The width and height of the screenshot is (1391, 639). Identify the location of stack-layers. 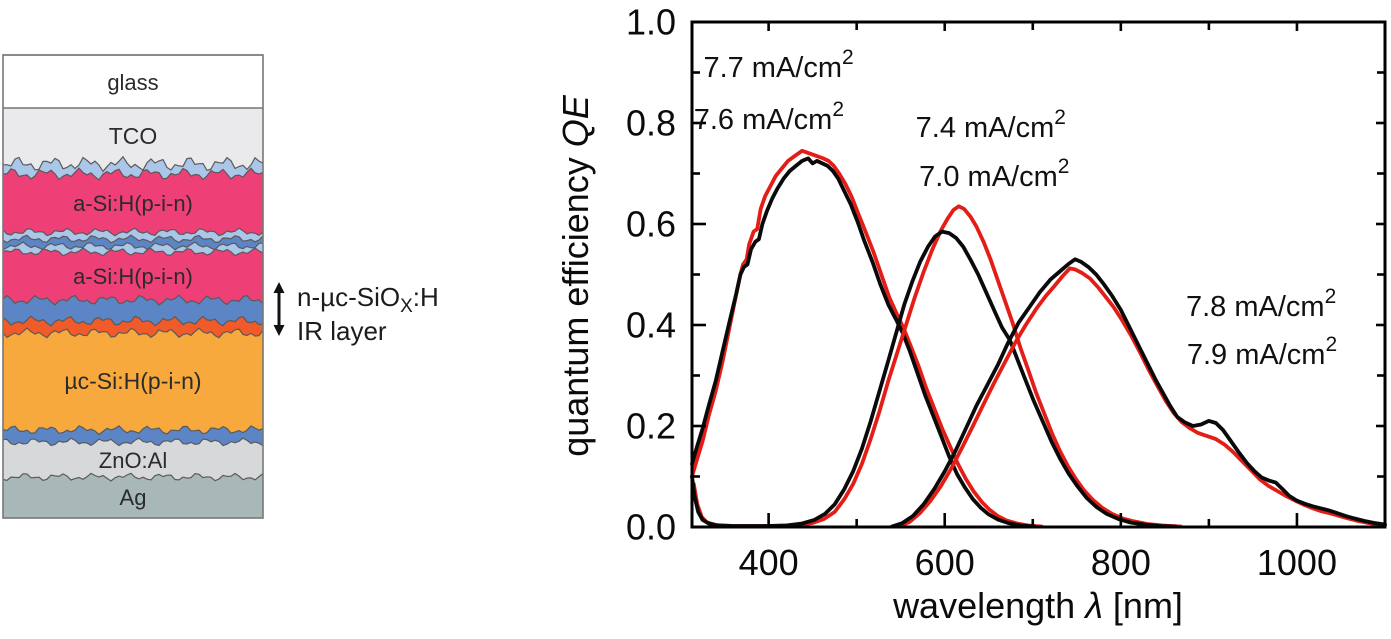
(133, 286).